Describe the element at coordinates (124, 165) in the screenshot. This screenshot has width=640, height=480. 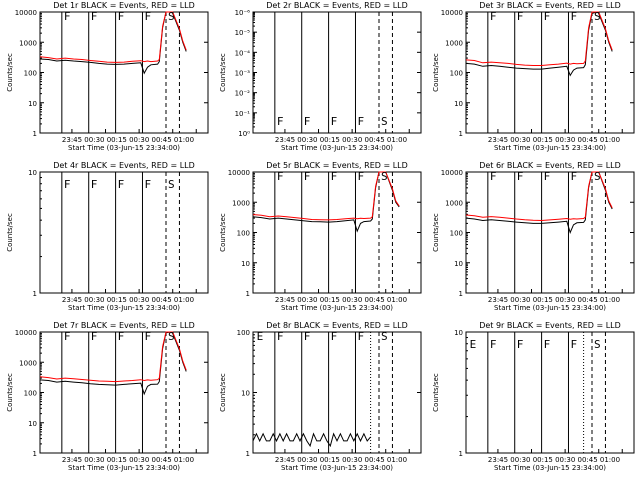
I see `chart-title: Det 4r BLACK = Events, RED = LLD` at that location.